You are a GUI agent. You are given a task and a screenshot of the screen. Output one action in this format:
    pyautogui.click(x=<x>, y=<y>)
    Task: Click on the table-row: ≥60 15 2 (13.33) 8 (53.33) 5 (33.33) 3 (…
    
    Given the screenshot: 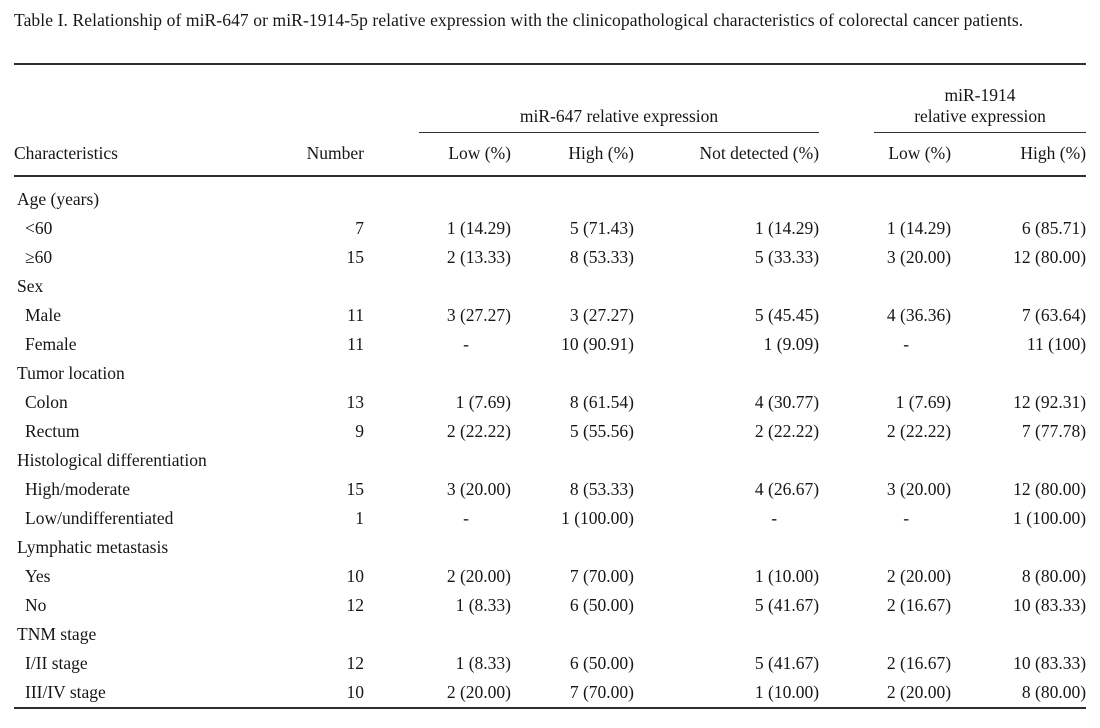 What is the action you would take?
    pyautogui.click(x=550, y=257)
    